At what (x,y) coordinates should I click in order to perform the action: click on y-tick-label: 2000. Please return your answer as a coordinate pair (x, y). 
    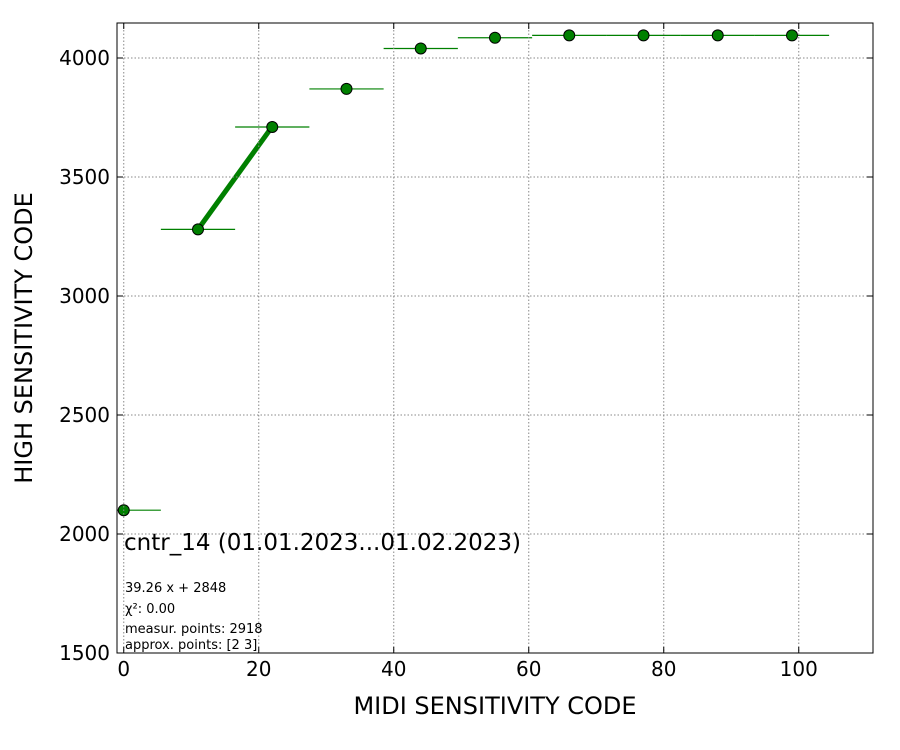
    Looking at the image, I should click on (84, 534).